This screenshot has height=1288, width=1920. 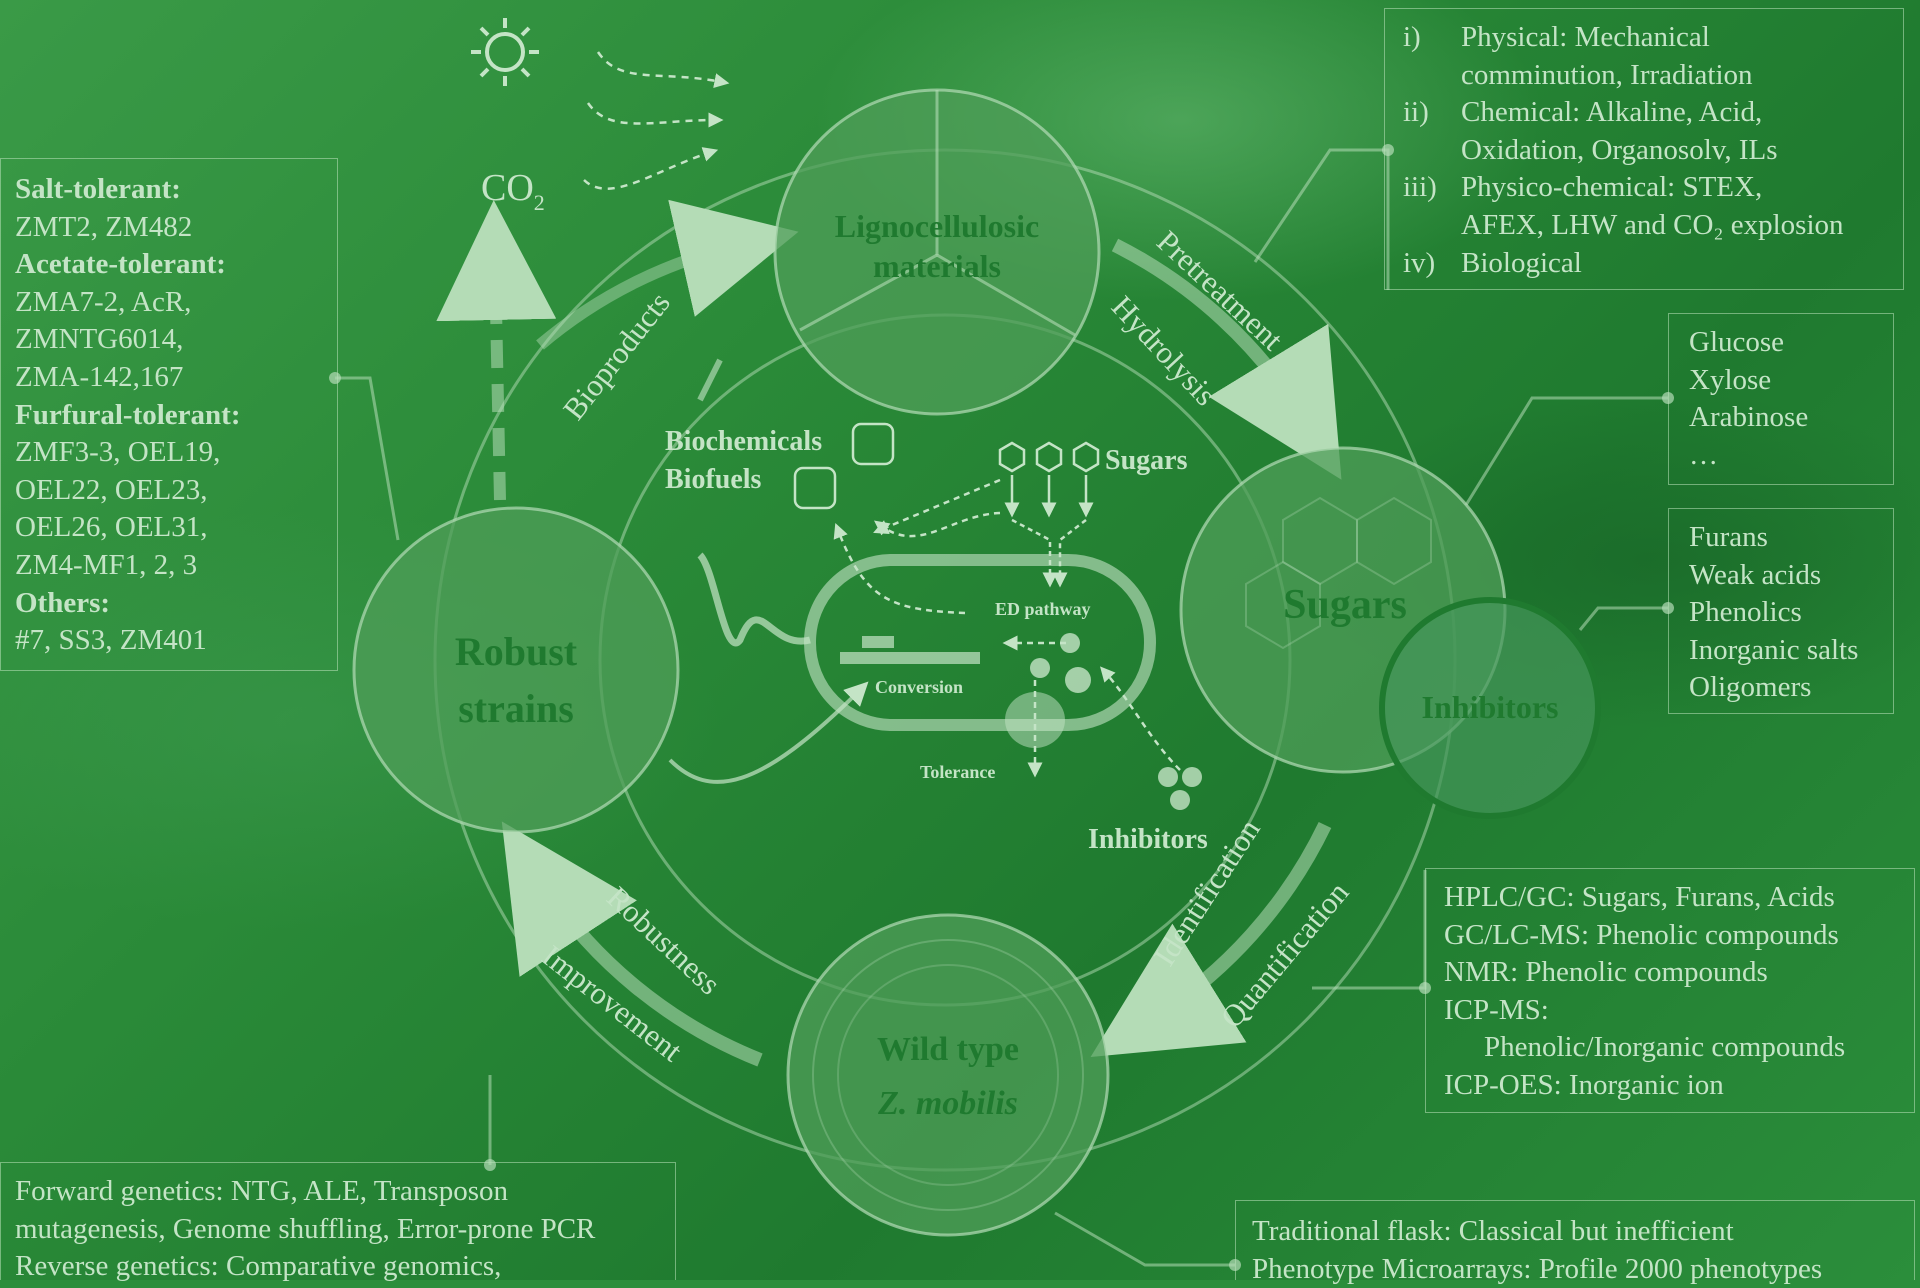 What do you see at coordinates (1146, 460) in the screenshot?
I see `center-sugars-label: Sugars` at bounding box center [1146, 460].